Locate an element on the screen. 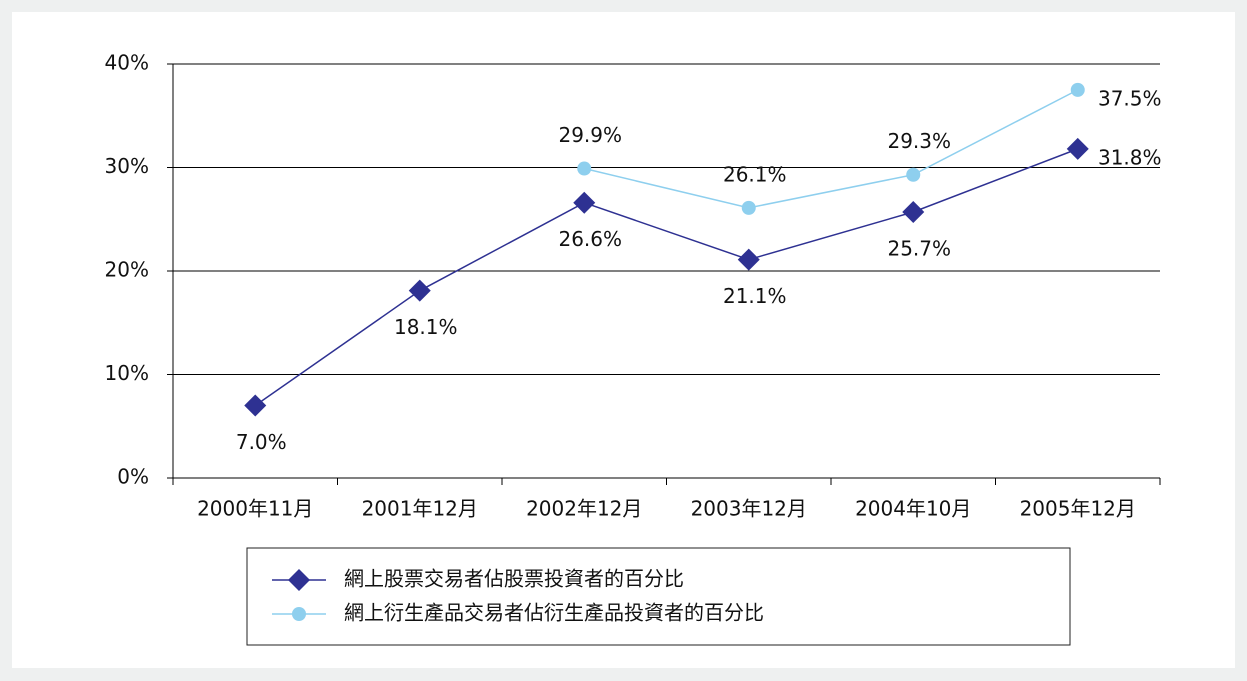 The height and width of the screenshot is (681, 1247). y-tick-label: 0% is located at coordinates (133, 477).